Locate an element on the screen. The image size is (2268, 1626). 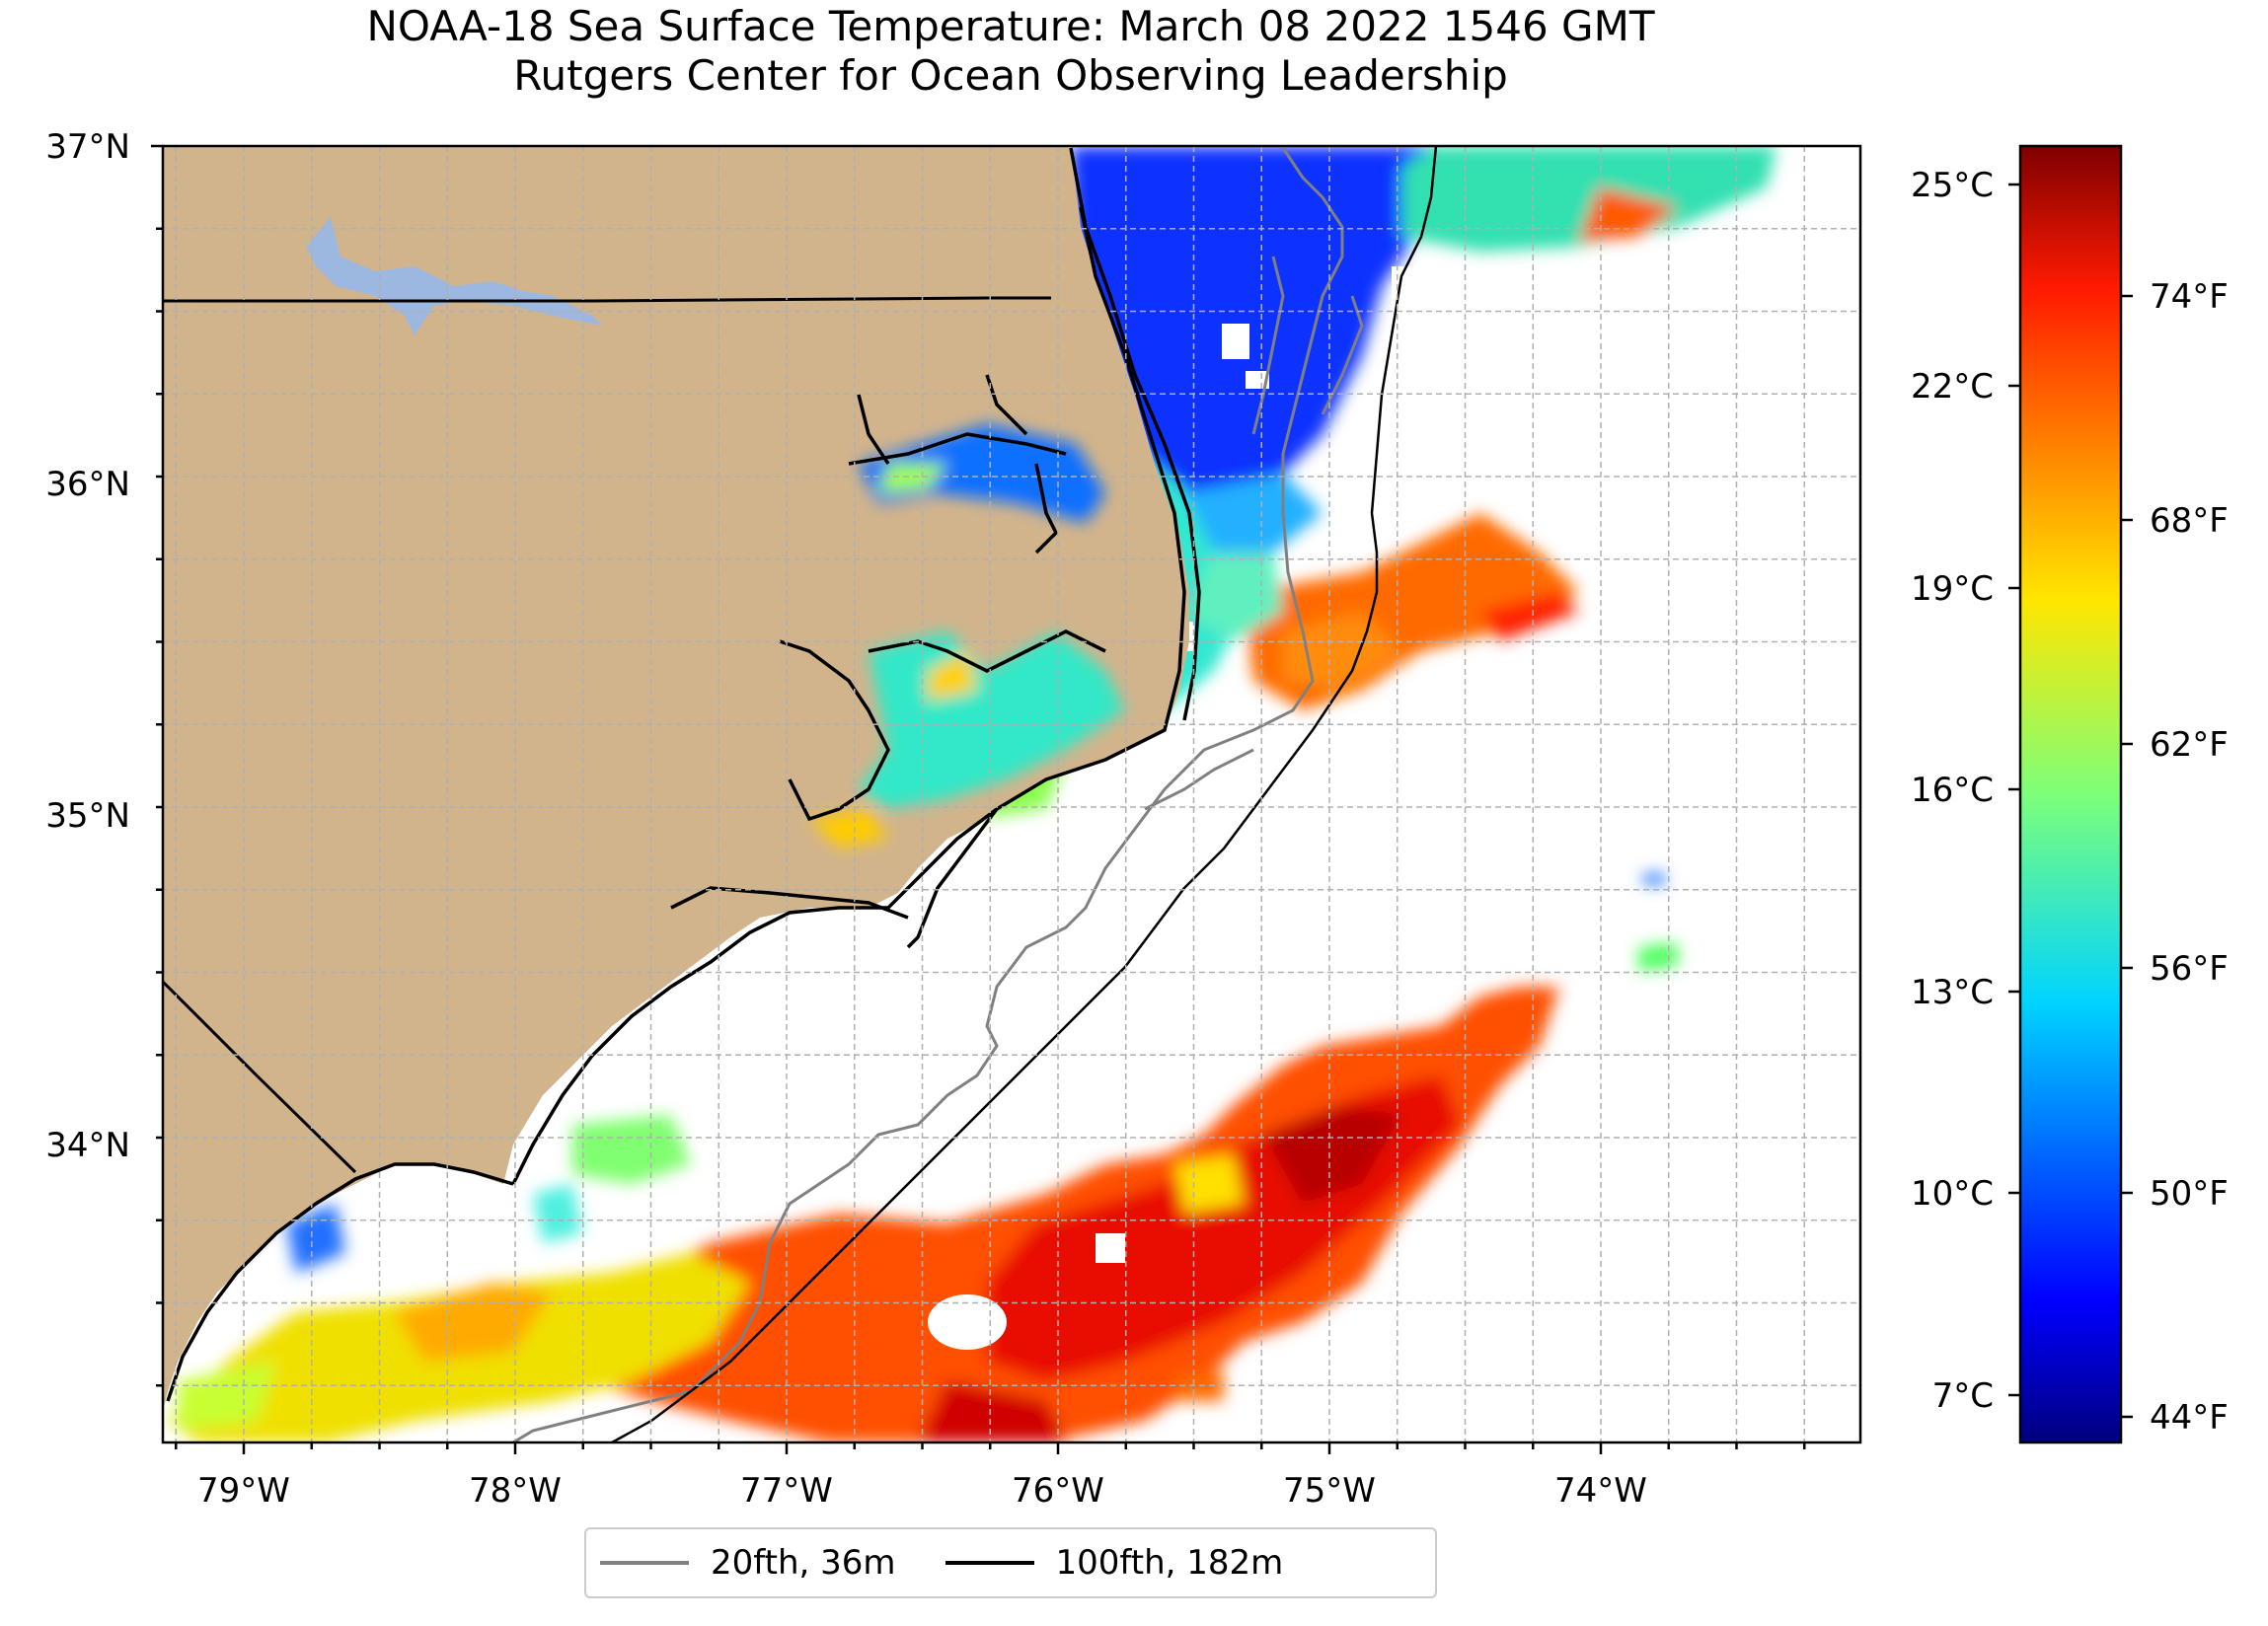
legend-label-20fth: 20fth, 36m is located at coordinates (804, 1563).